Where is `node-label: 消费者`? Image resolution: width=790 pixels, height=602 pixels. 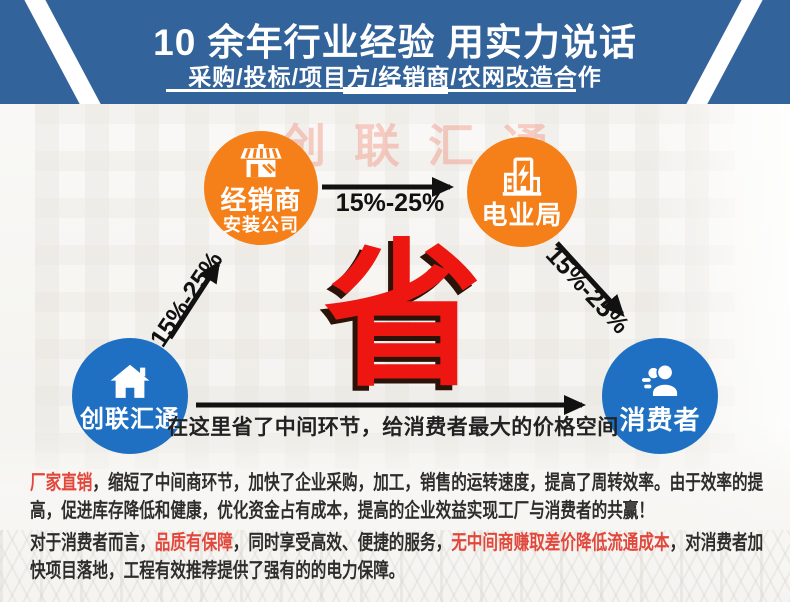
node-label: 消费者 is located at coordinates (660, 419).